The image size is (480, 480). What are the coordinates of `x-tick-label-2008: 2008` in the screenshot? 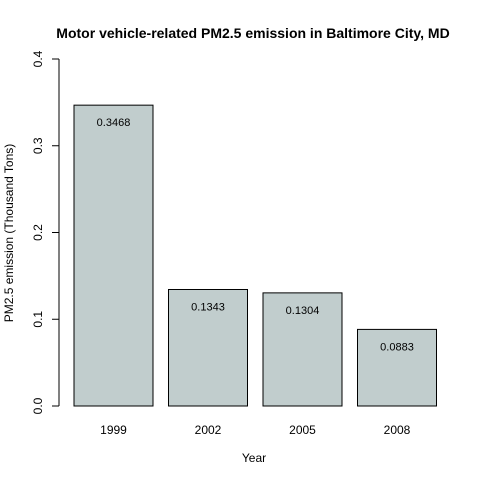 It's located at (397, 430).